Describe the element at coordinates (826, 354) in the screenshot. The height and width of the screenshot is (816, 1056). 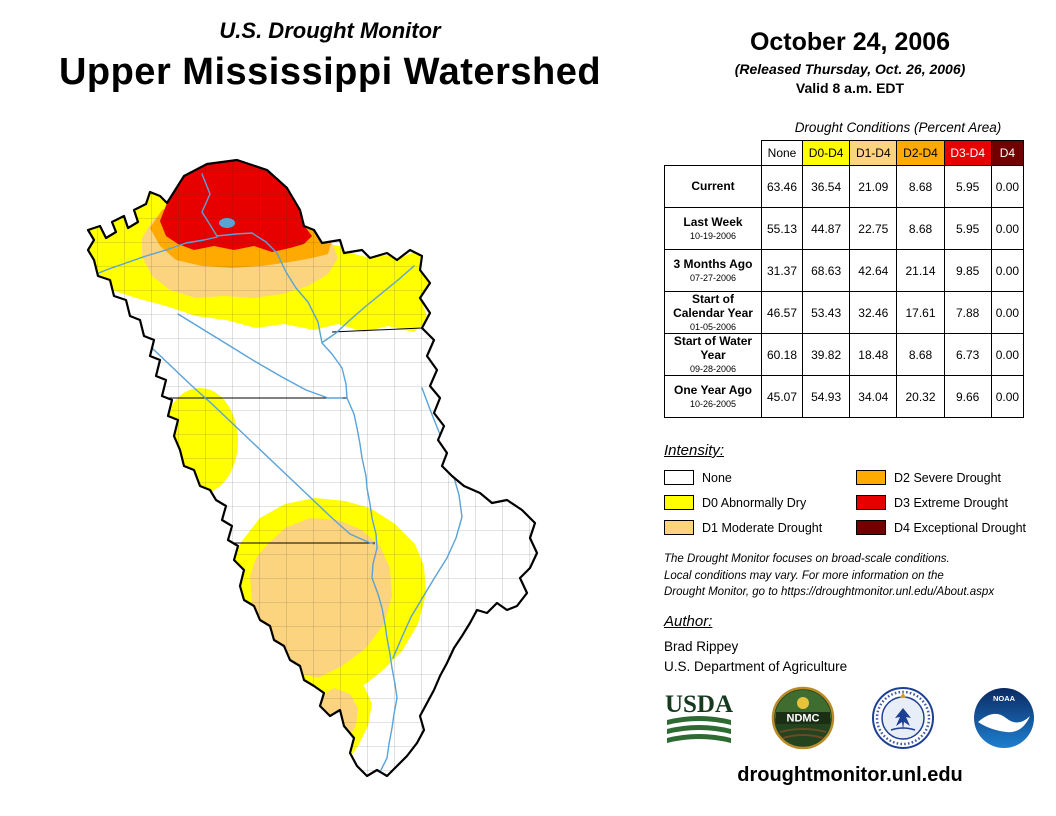
I see `value-cell: 39.82` at that location.